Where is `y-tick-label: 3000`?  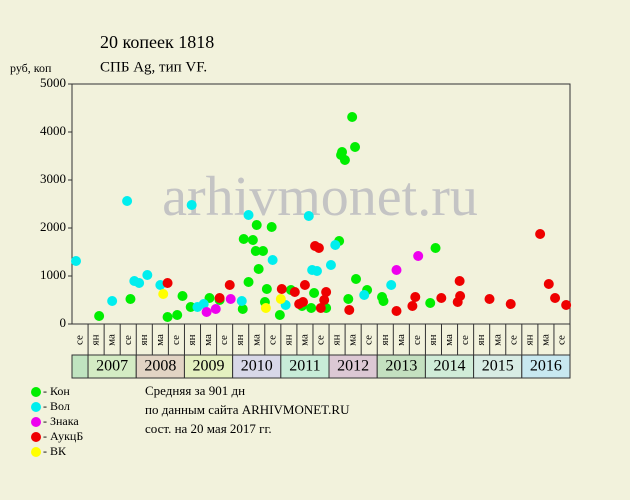
y-tick-label: 3000 is located at coordinates (53, 178).